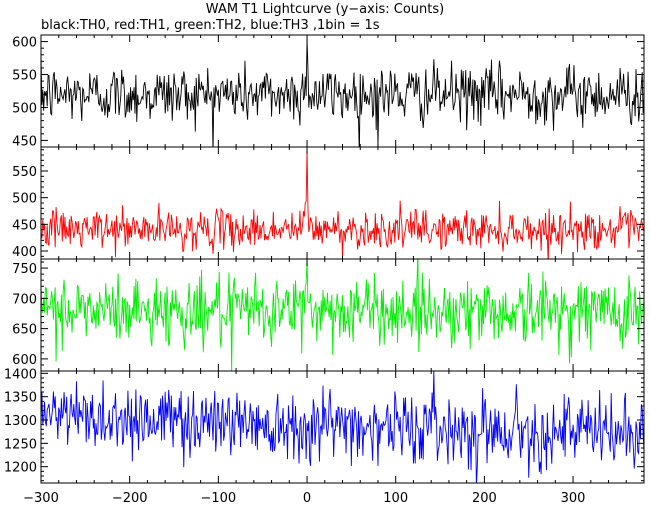 The height and width of the screenshot is (505, 650). Describe the element at coordinates (130, 498) in the screenshot. I see `x-tick-label: −200` at that location.